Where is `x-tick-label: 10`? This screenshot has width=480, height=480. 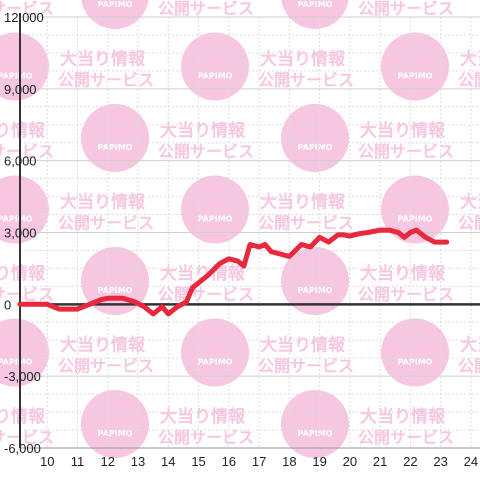
x-tick-label: 10 is located at coordinates (47, 461).